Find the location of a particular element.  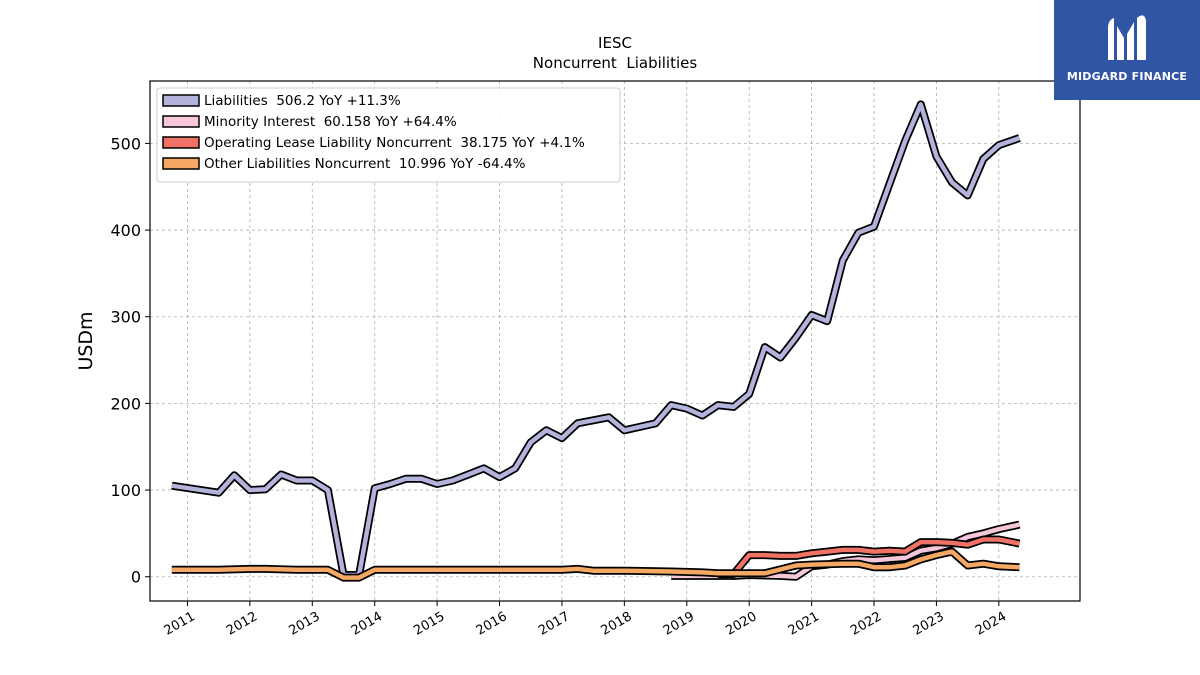

x-tick-label: 2024 is located at coordinates (991, 624).